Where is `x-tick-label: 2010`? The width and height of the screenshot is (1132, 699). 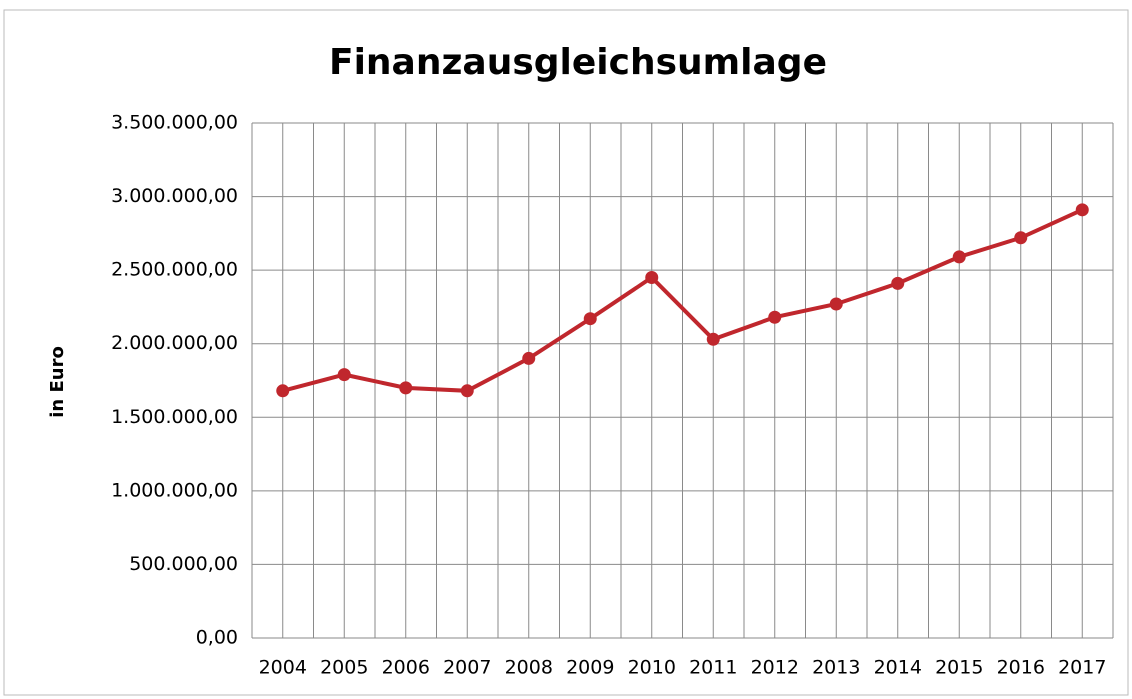 x-tick-label: 2010 is located at coordinates (652, 668).